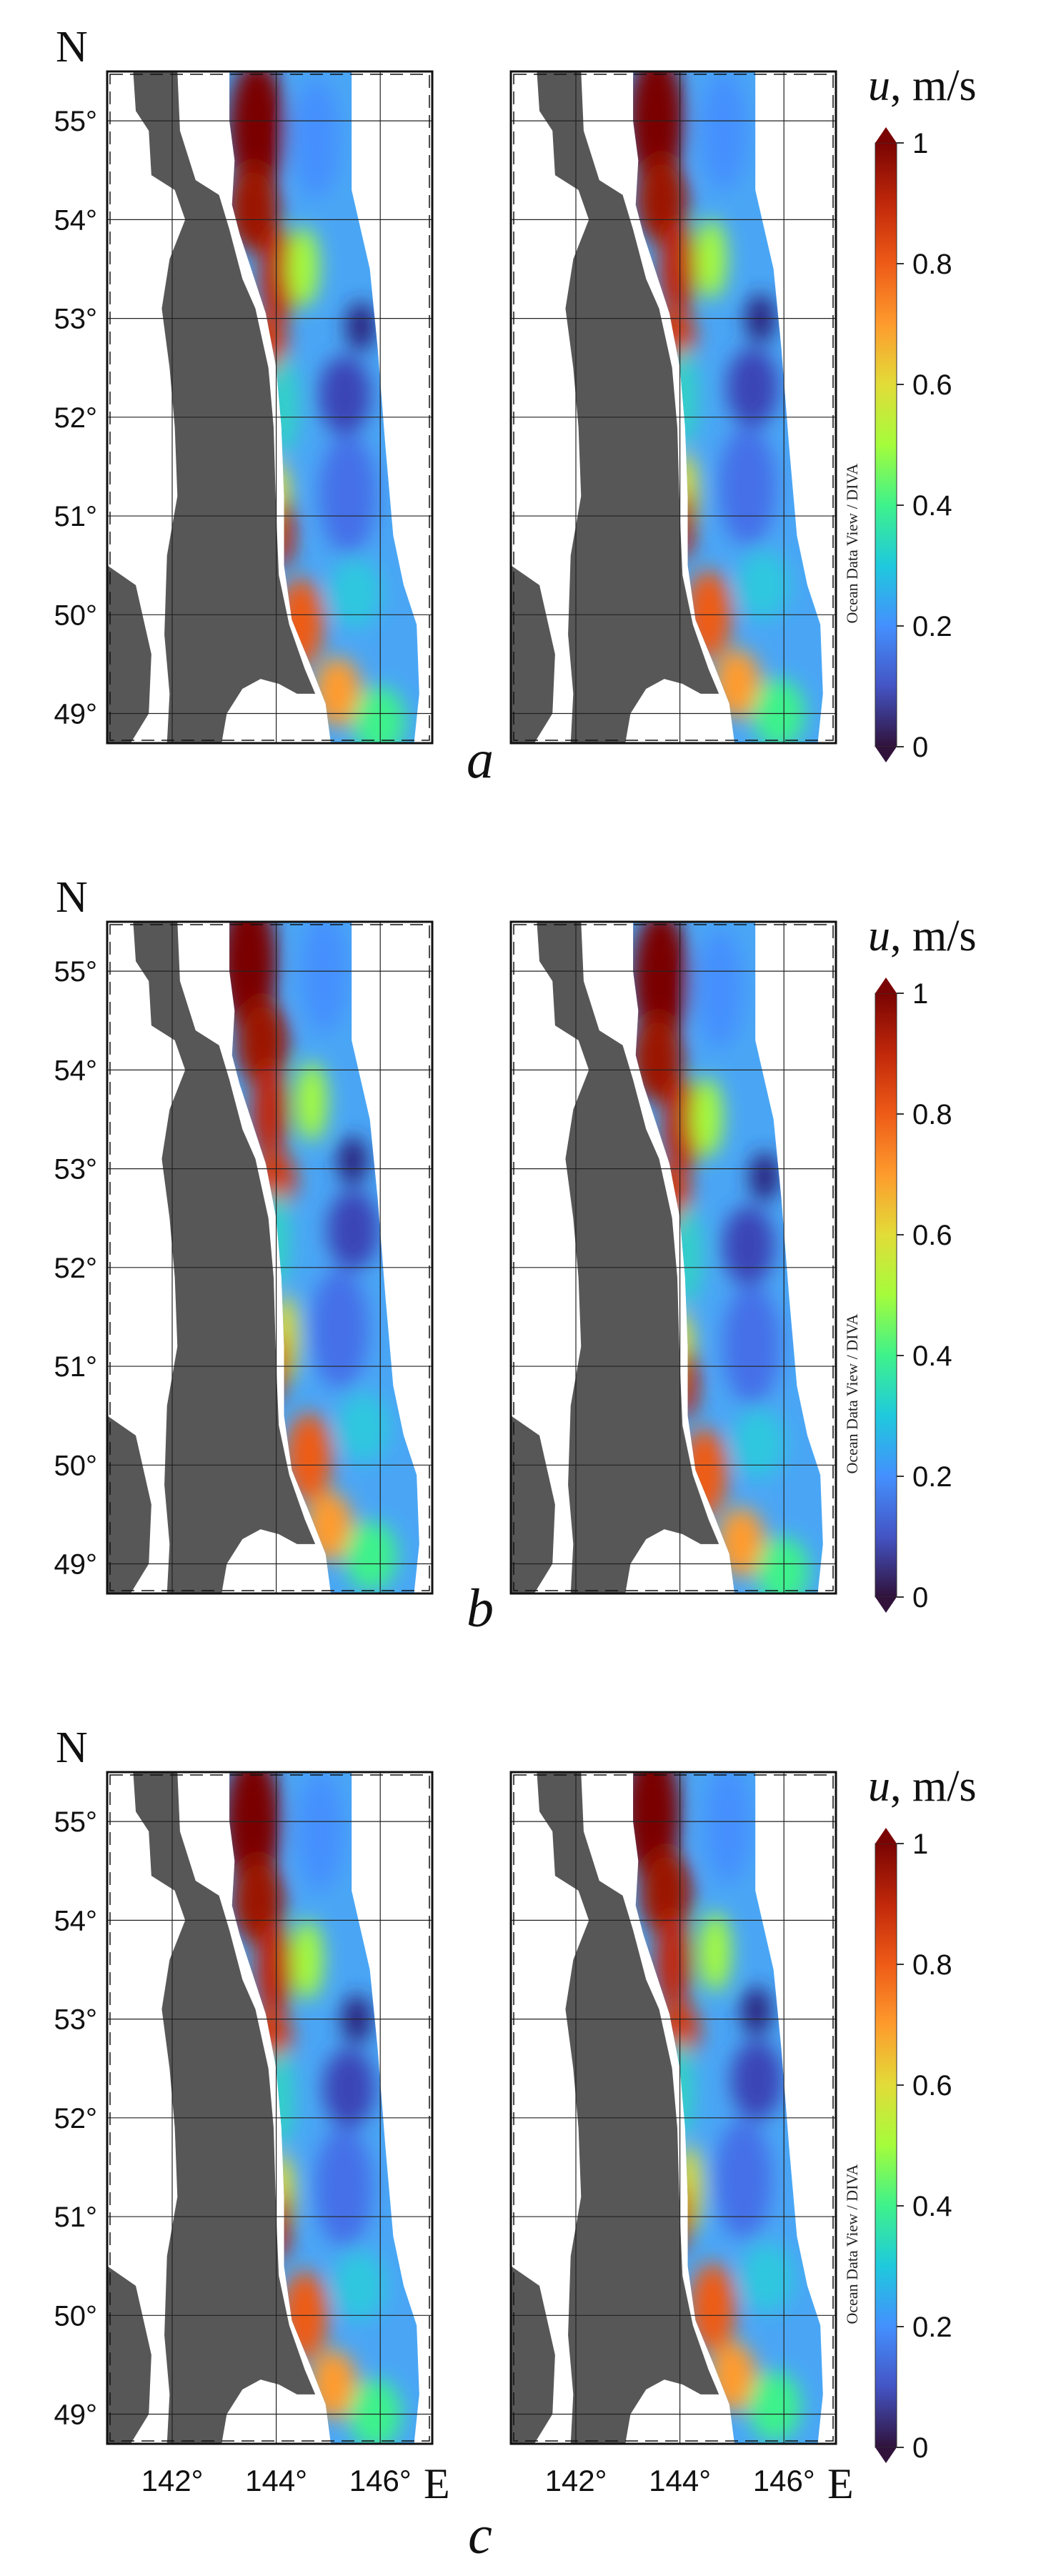 Image resolution: width=1056 pixels, height=2576 pixels. I want to click on longitude-tick-label: 146°, so click(784, 2480).